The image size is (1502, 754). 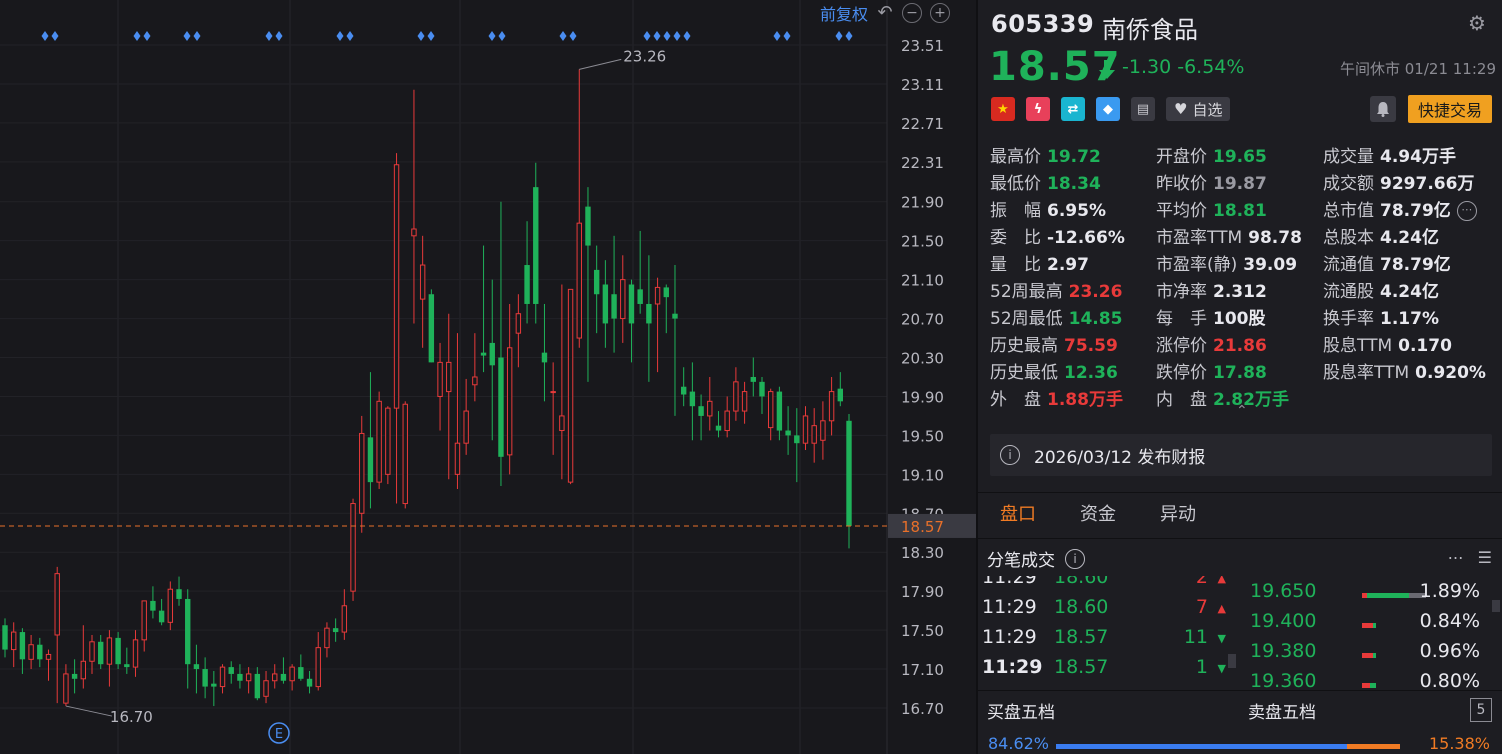 What do you see at coordinates (1455, 557) in the screenshot?
I see `more-options-icon: ⋯` at bounding box center [1455, 557].